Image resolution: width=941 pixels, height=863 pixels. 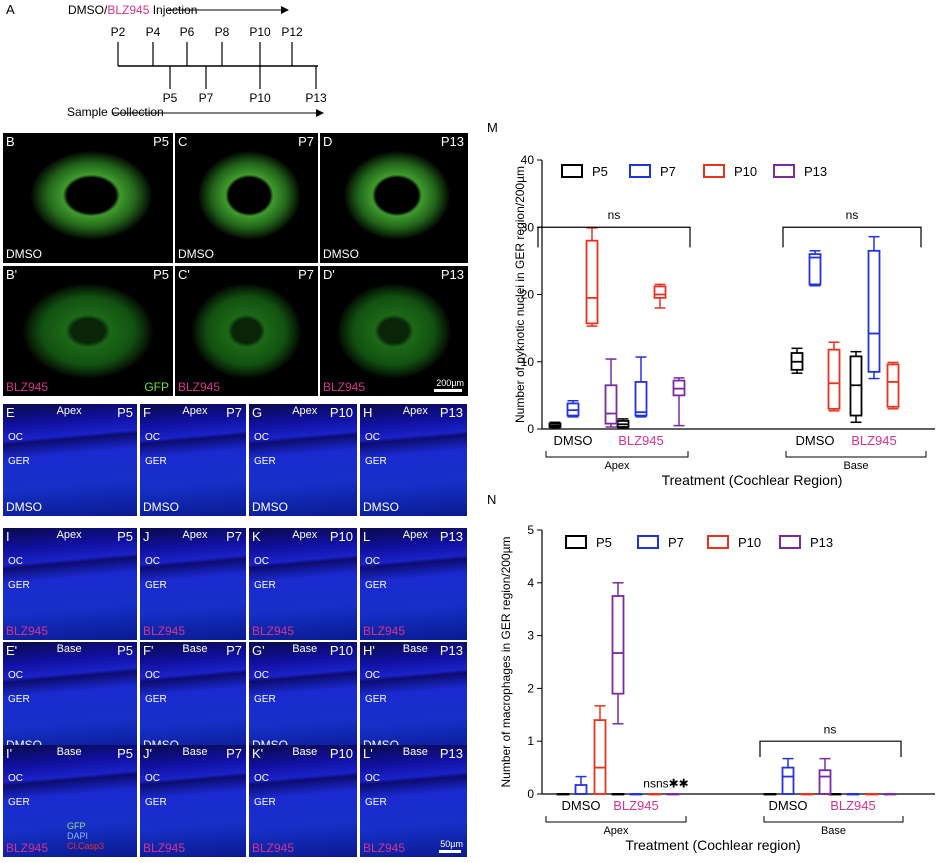 What do you see at coordinates (260, 98) in the screenshot?
I see `collection-day-label: P10` at bounding box center [260, 98].